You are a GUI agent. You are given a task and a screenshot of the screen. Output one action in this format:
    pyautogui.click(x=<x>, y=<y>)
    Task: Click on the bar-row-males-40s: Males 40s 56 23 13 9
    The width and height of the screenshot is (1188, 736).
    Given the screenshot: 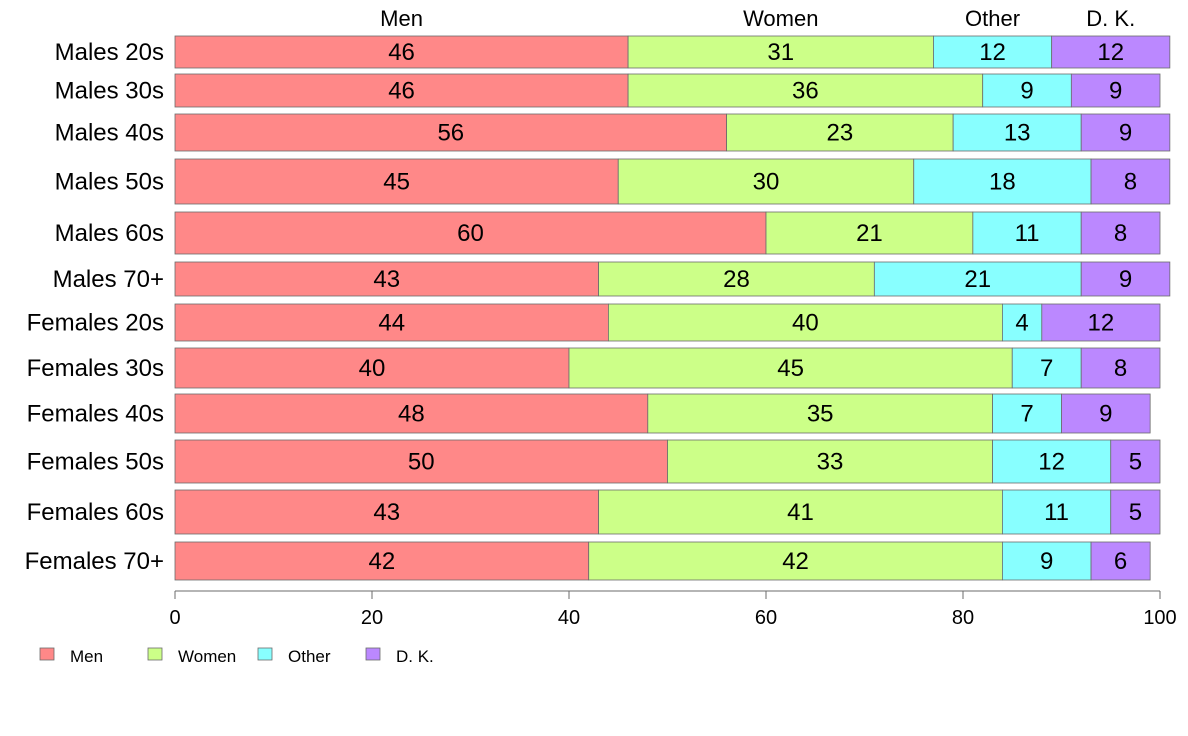 What is the action you would take?
    pyautogui.click(x=613, y=132)
    